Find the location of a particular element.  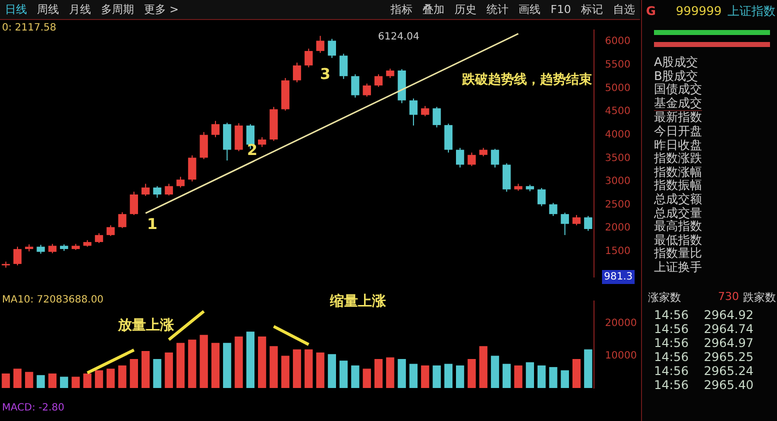

text: 日线 is located at coordinates (16, 9).